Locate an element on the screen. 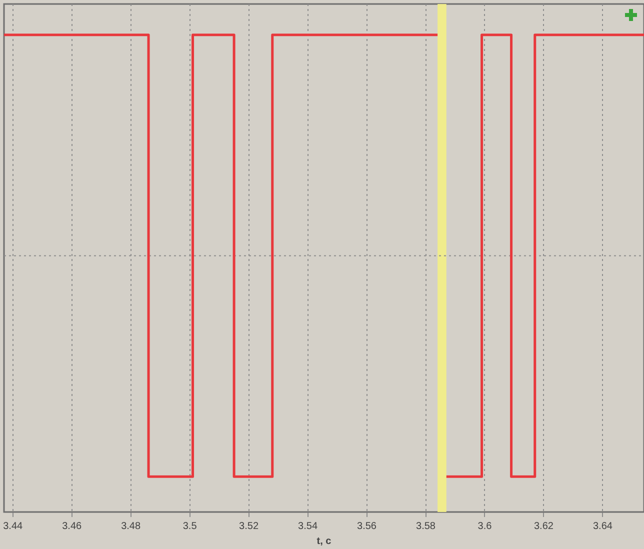 The height and width of the screenshot is (549, 644). x-tick-label: 3.62 is located at coordinates (544, 526).